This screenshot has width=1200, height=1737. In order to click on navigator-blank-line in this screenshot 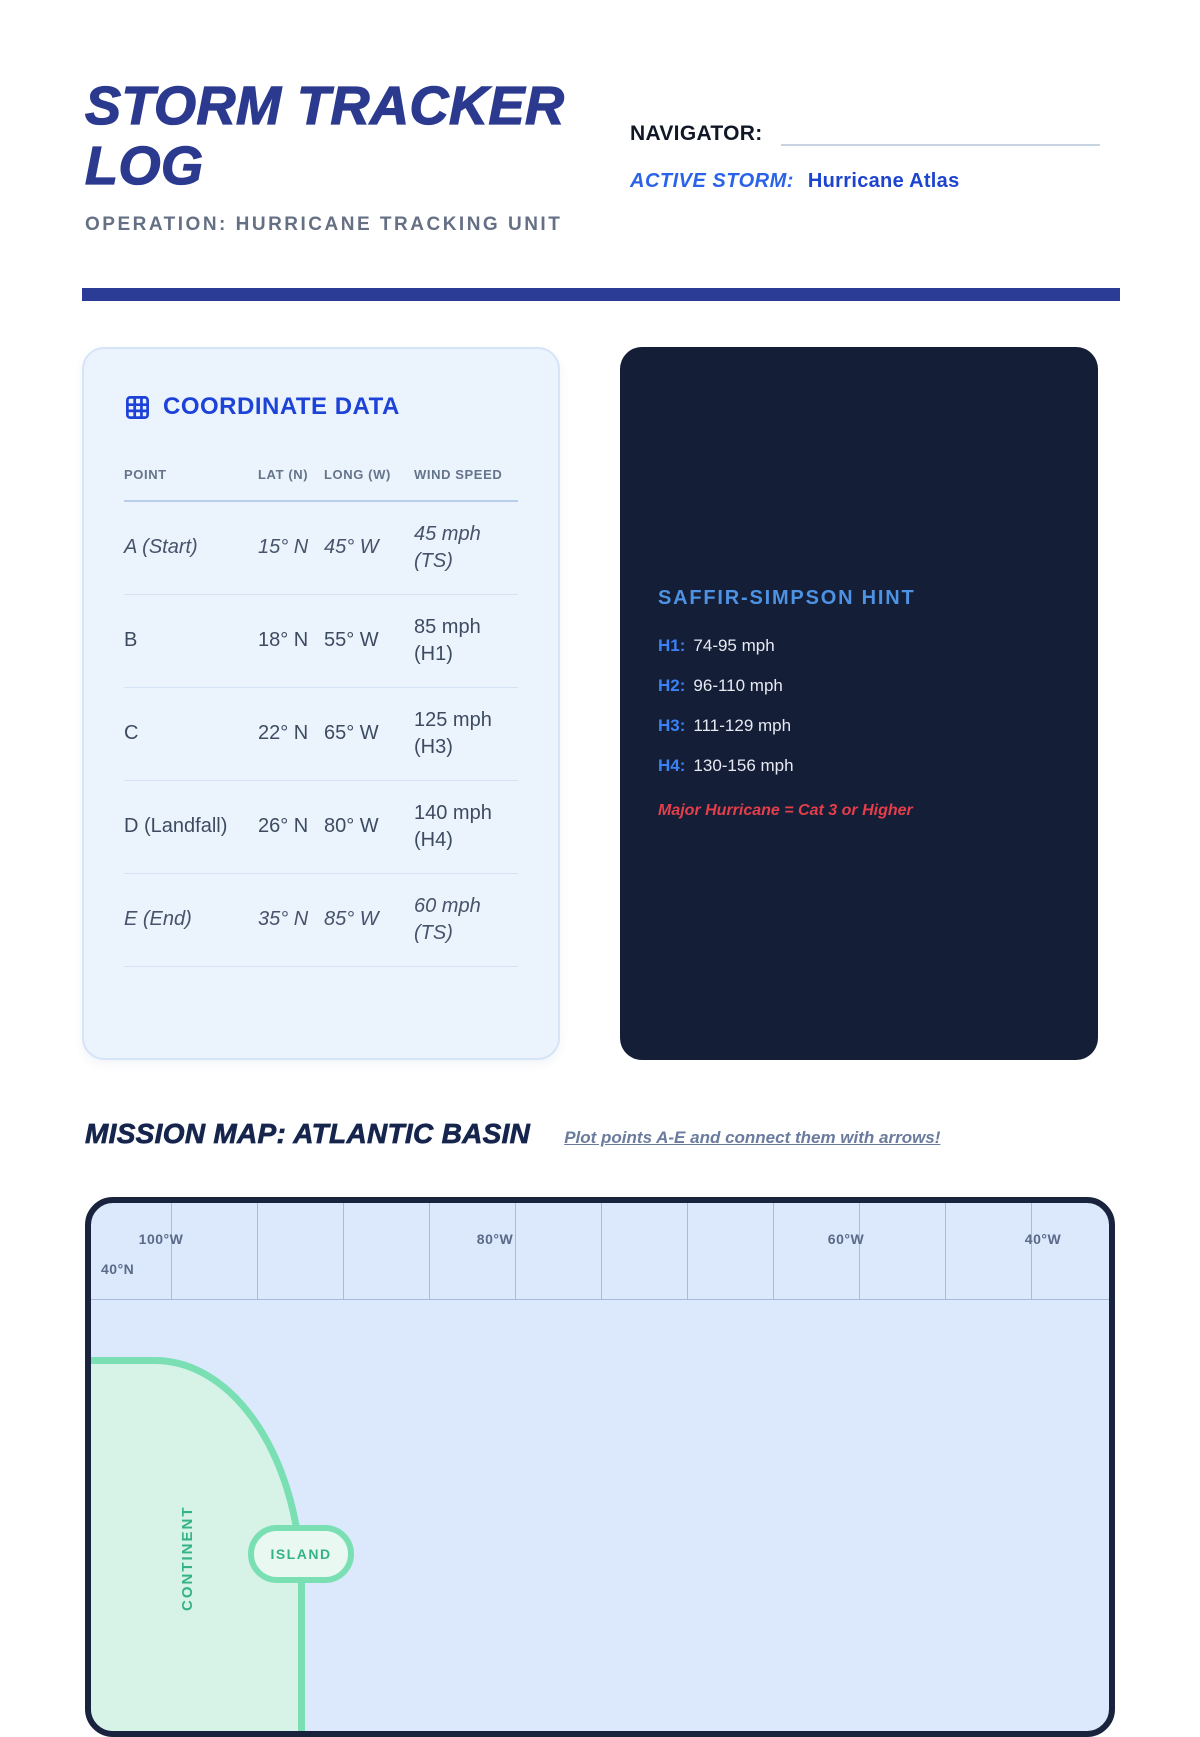, I will do `click(940, 133)`.